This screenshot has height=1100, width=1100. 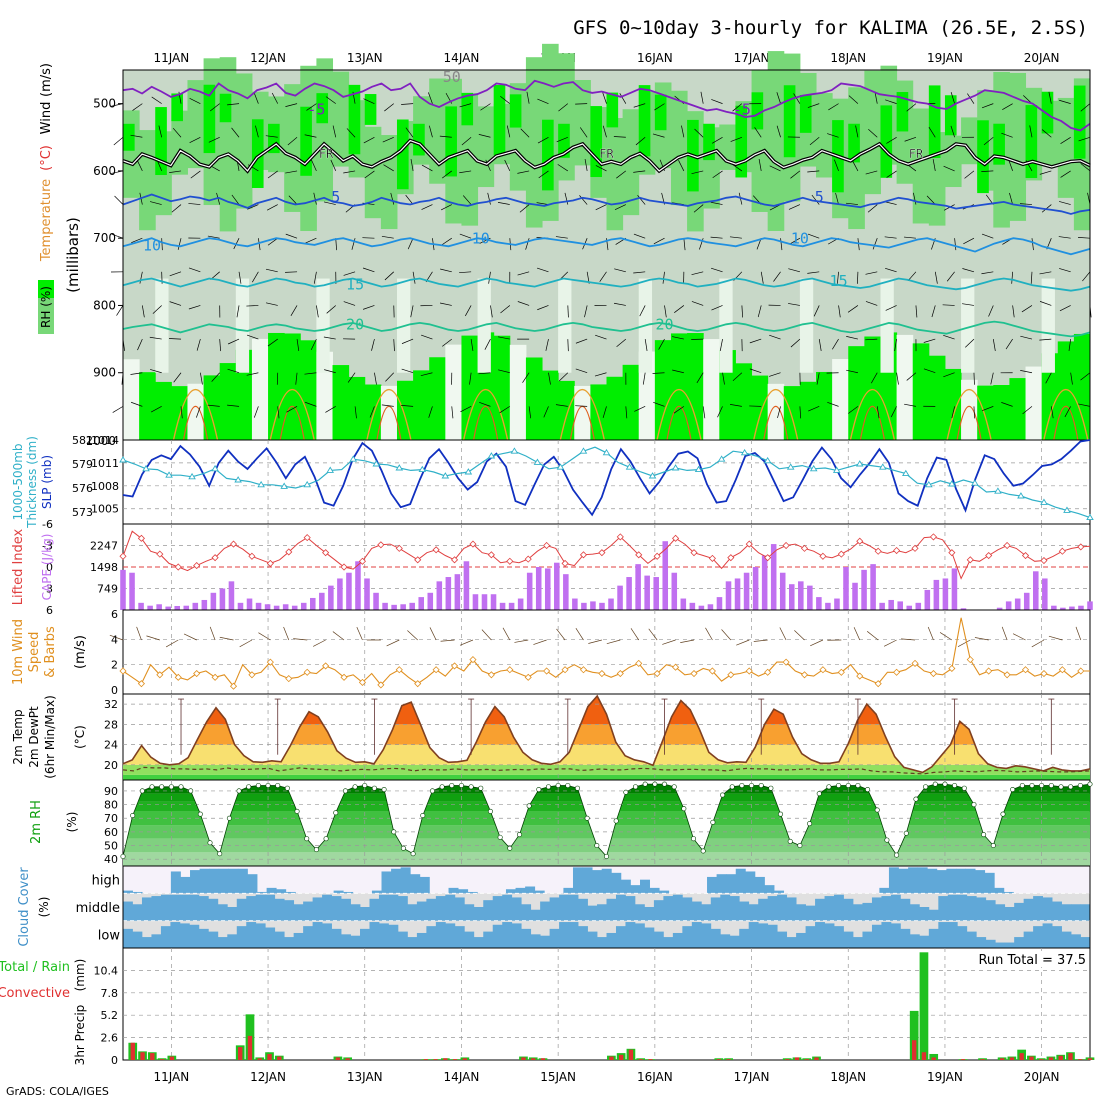 I want to click on isotherm-label: FR, so click(x=916, y=154).